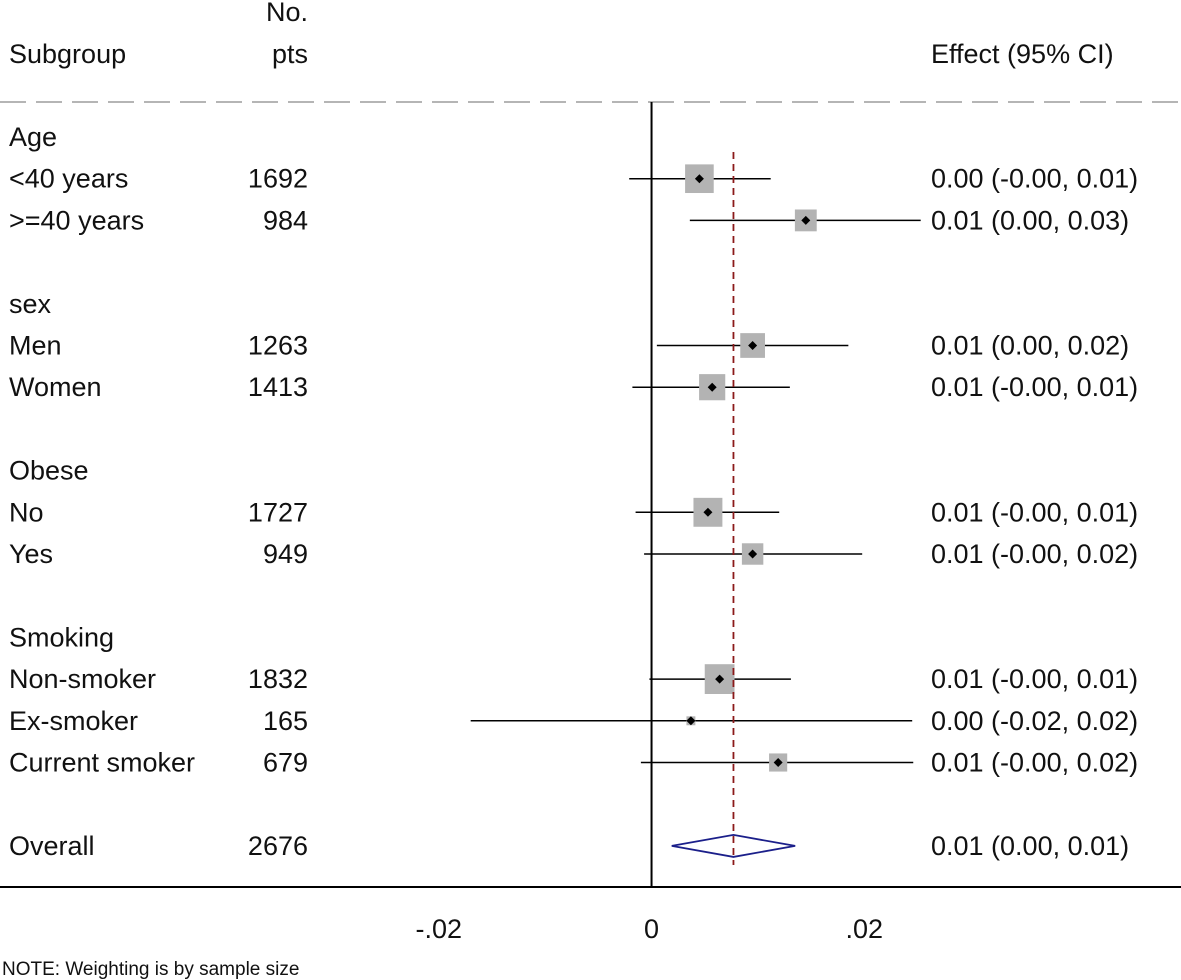 This screenshot has width=1181, height=980. Describe the element at coordinates (76, 220) in the screenshot. I see `row-label: >=40 years` at that location.